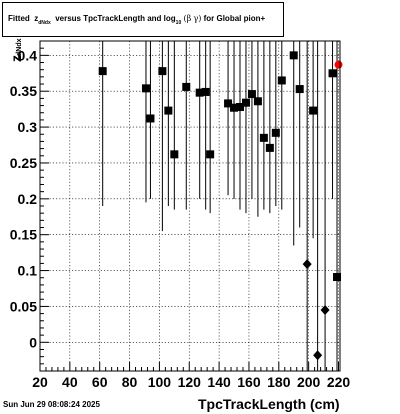 Image resolution: width=400 pixels, height=414 pixels. What do you see at coordinates (28, 127) in the screenshot?
I see `y-tick-label: 0.3` at bounding box center [28, 127].